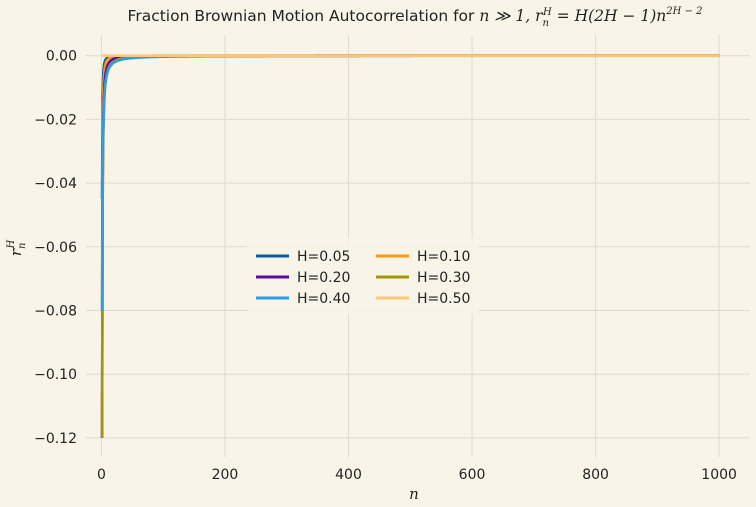  I want to click on x-tick-label: 800, so click(595, 475).